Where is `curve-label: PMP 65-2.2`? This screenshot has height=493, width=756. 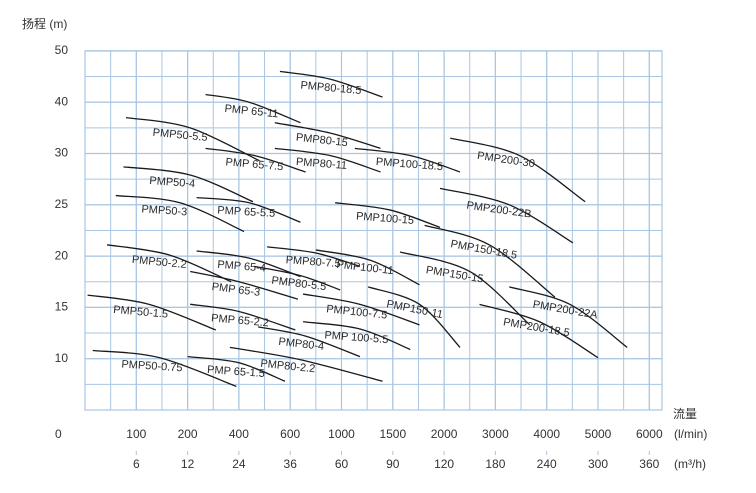 curve-label: PMP 65-2.2 is located at coordinates (240, 320).